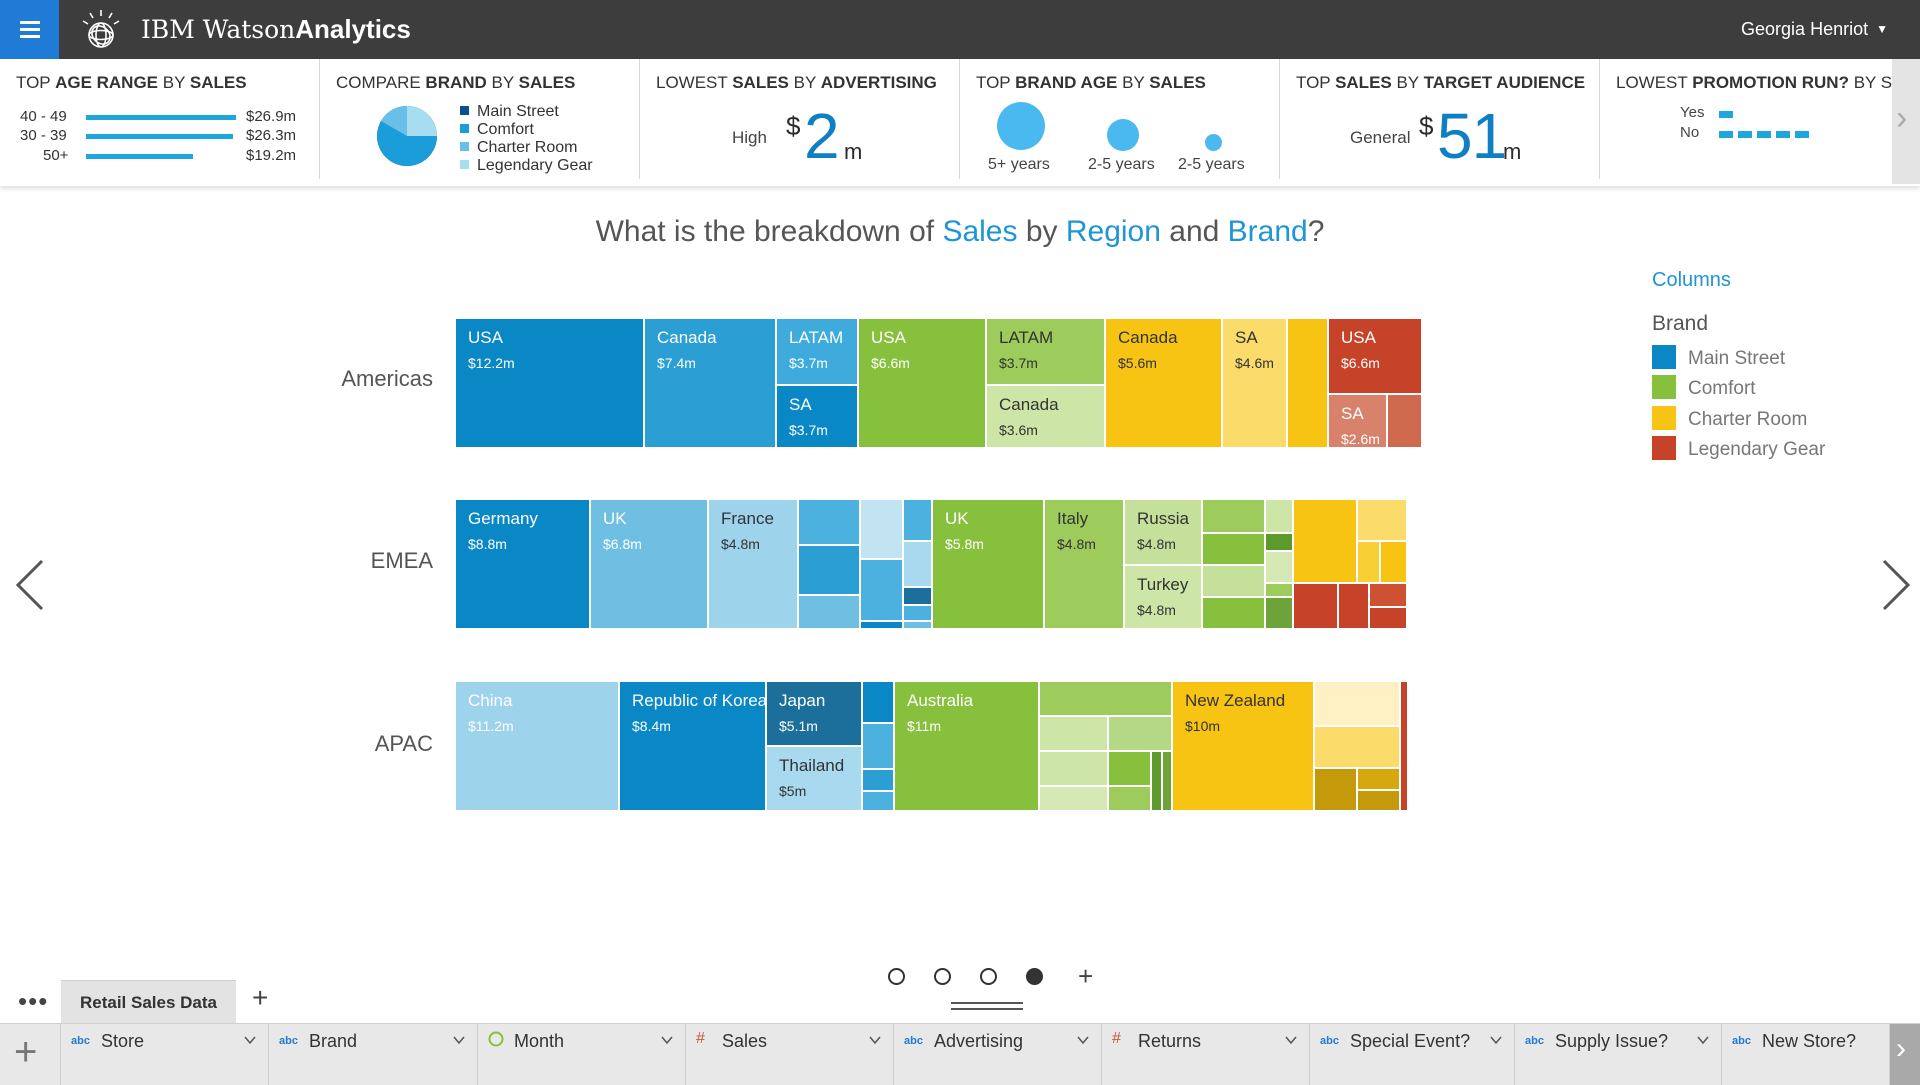  What do you see at coordinates (692, 746) in the screenshot?
I see `treemap-tile: Republic of Korea $8.4m` at bounding box center [692, 746].